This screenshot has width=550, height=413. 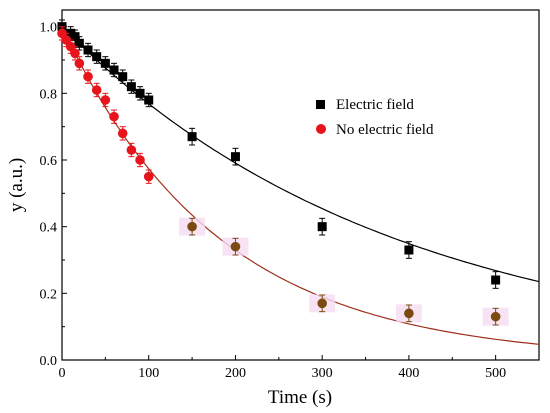 What do you see at coordinates (49, 294) in the screenshot?
I see `y-tick-label: 0.2` at bounding box center [49, 294].